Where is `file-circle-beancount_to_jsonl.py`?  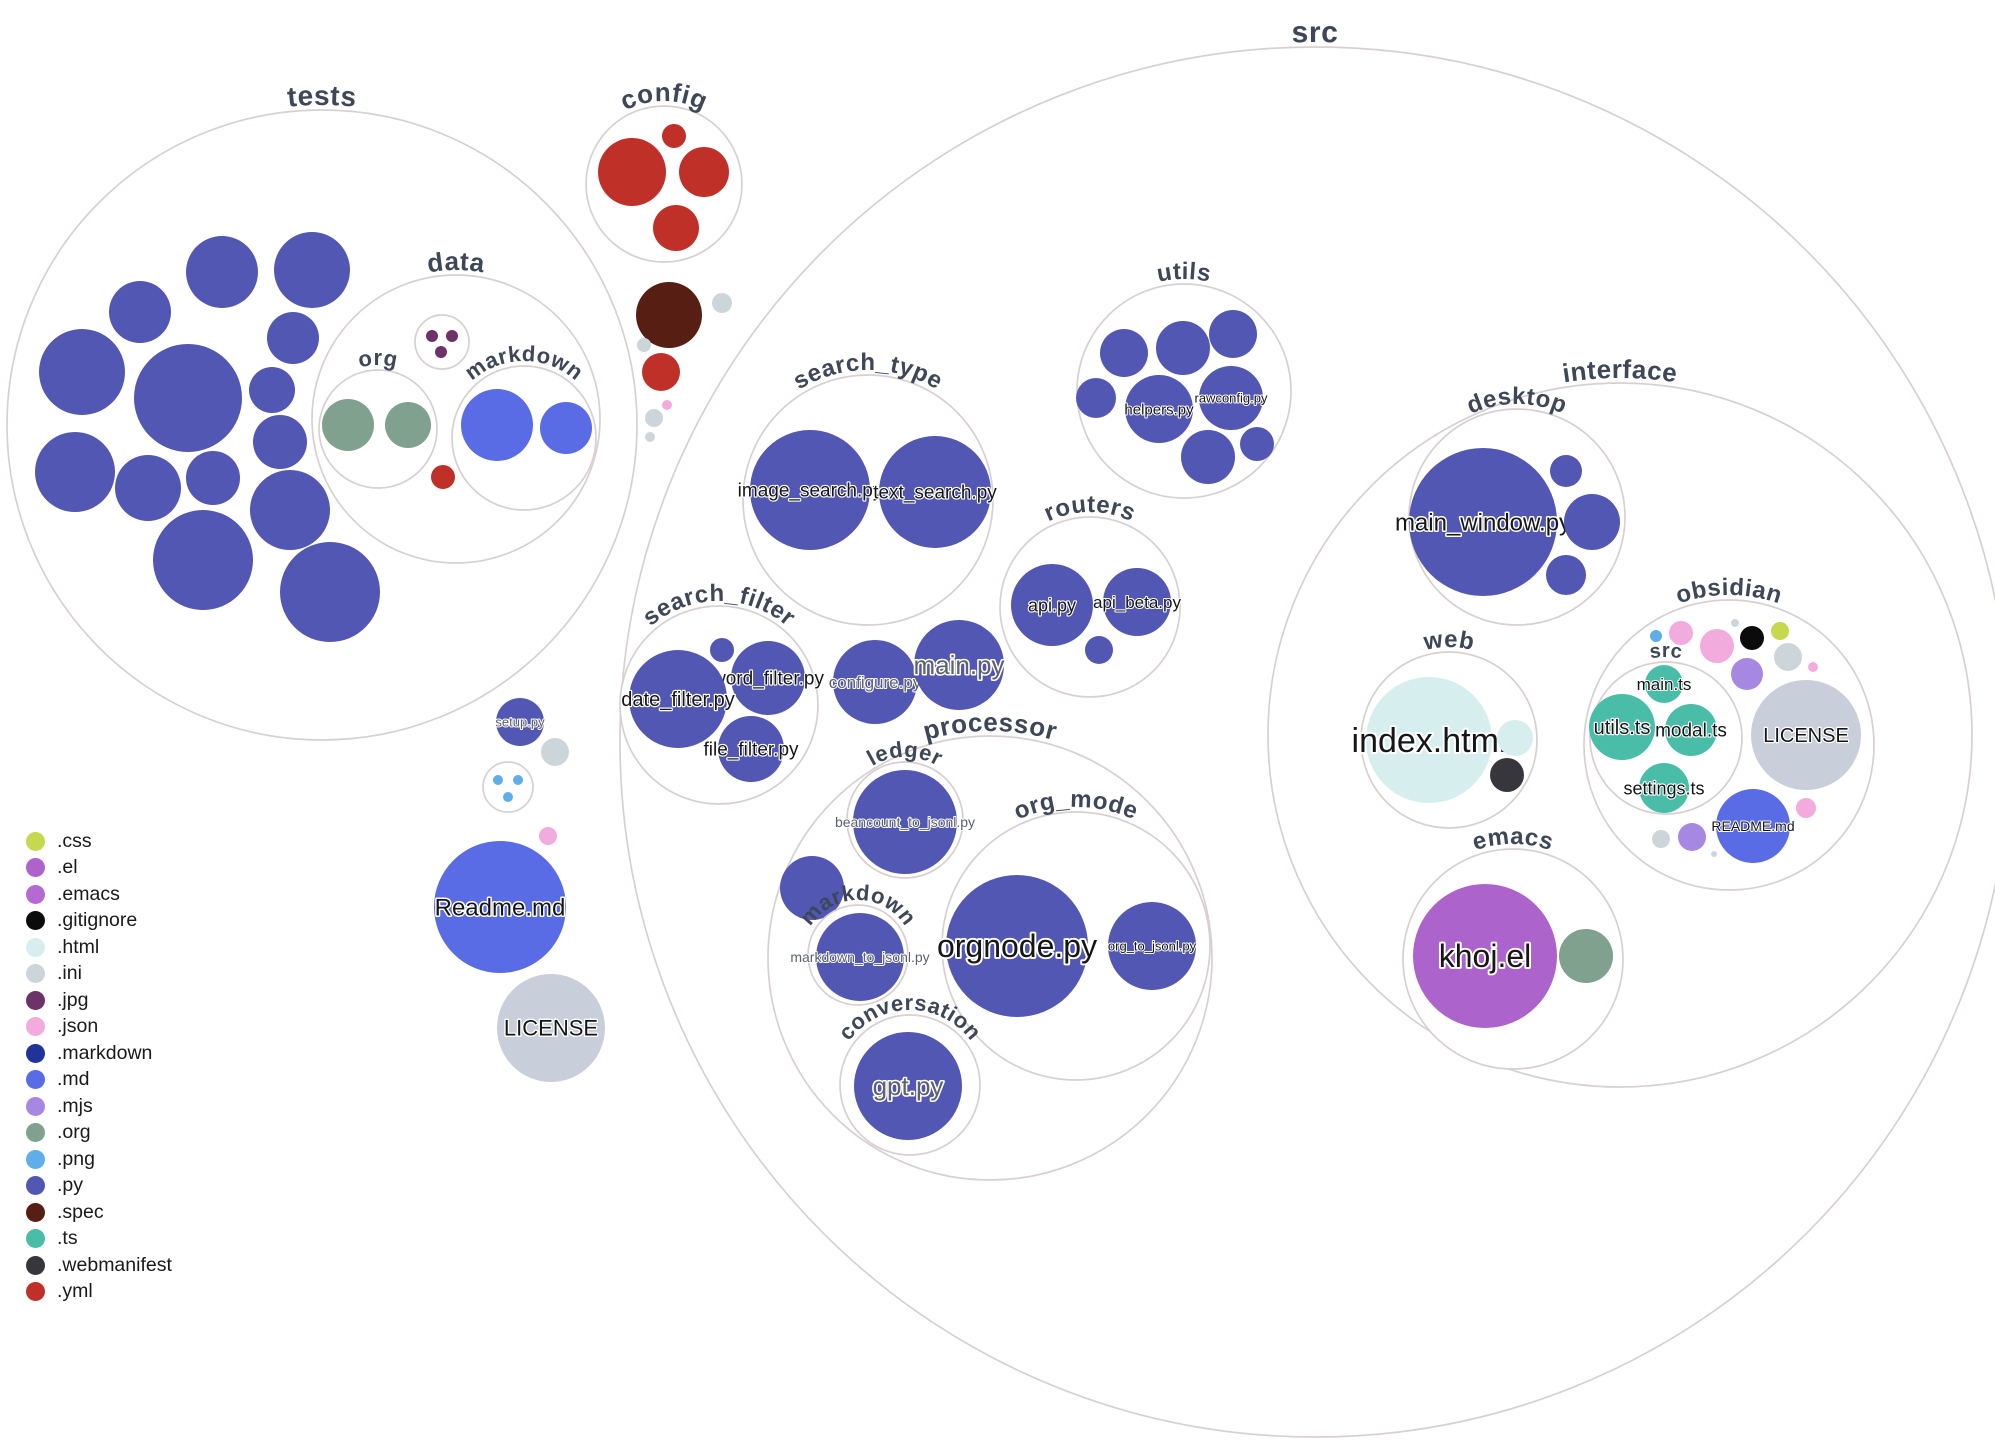
file-circle-beancount_to_jsonl.py is located at coordinates (905, 822).